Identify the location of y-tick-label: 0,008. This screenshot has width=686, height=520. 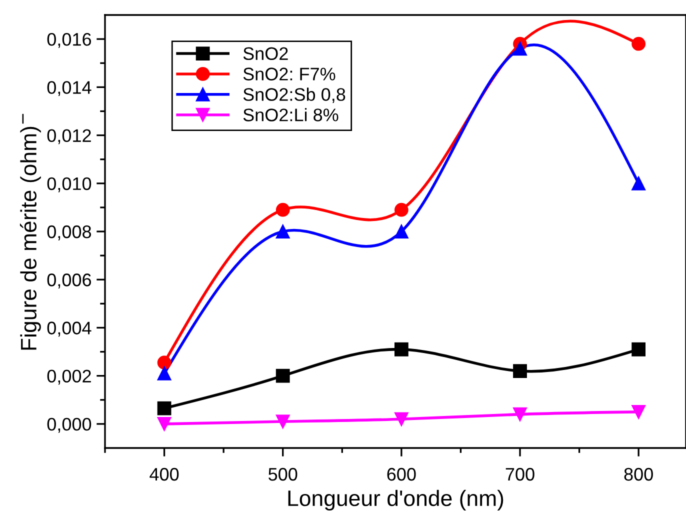
(69, 232).